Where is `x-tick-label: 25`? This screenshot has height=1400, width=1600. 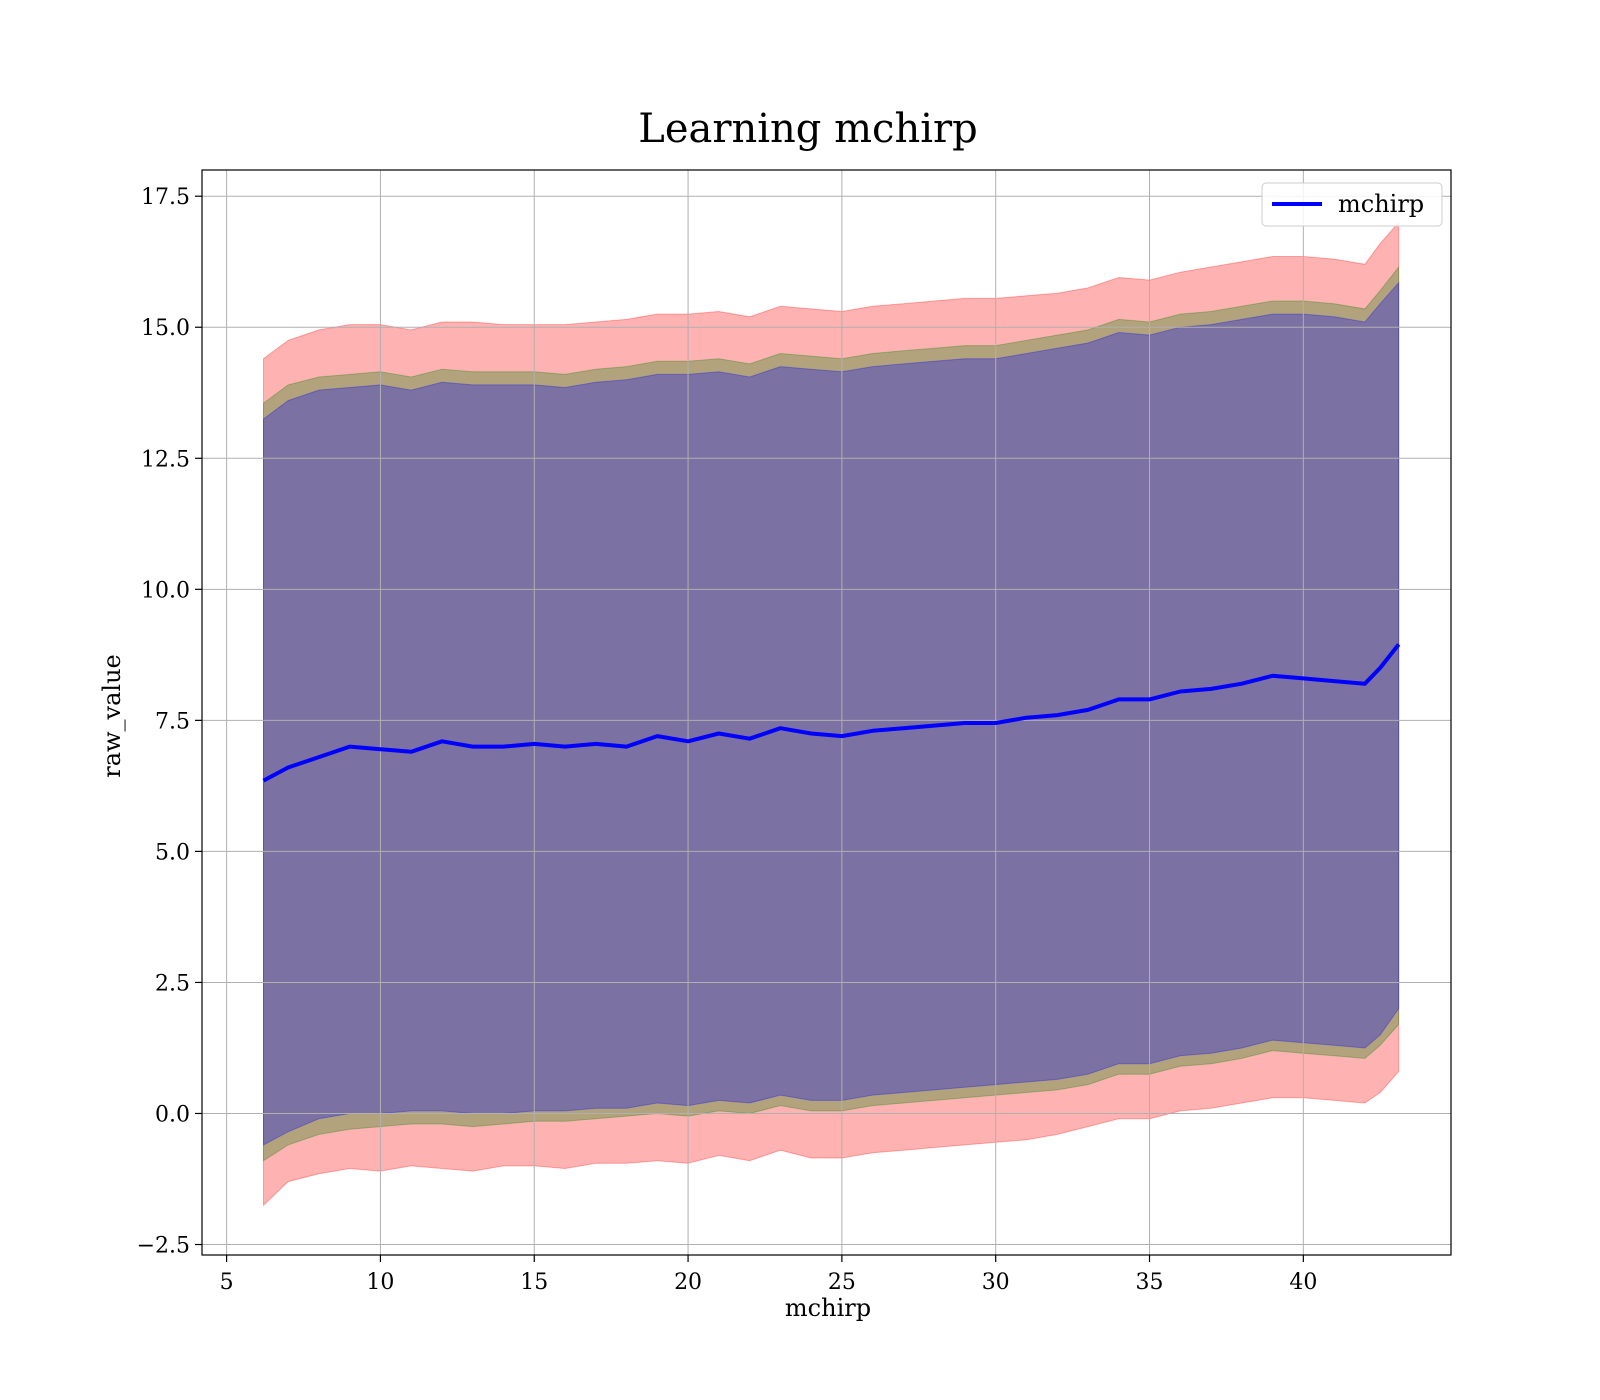
x-tick-label: 25 is located at coordinates (842, 1282).